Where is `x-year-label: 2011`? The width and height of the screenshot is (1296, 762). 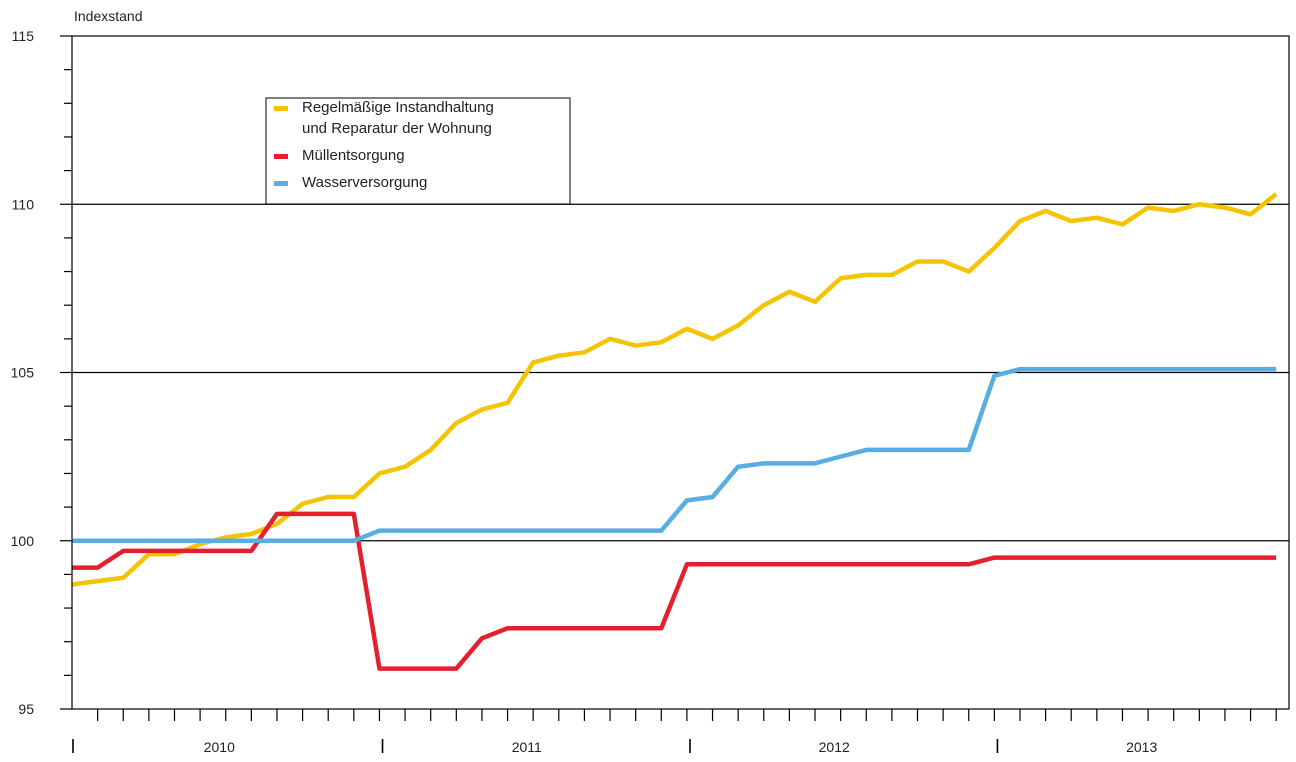 x-year-label: 2011 is located at coordinates (527, 747).